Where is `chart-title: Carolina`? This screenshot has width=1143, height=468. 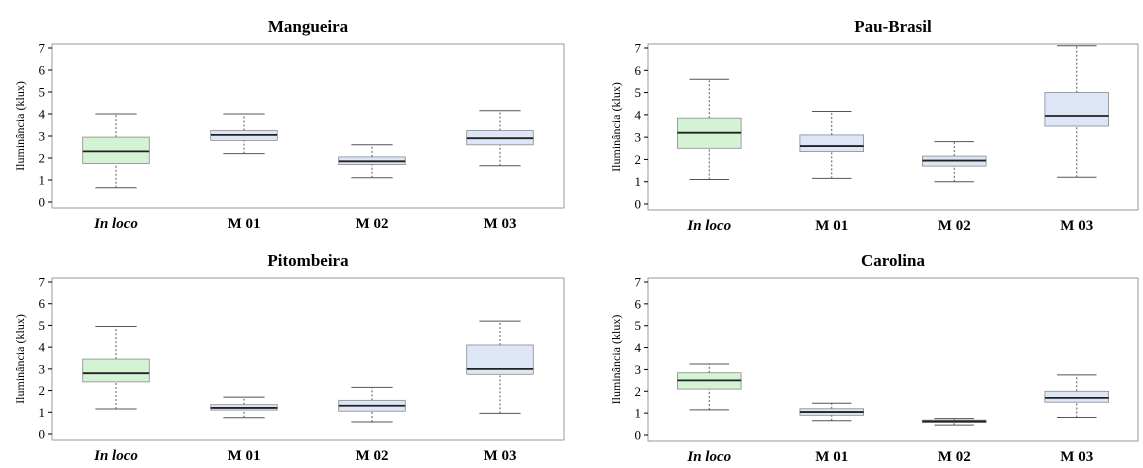
chart-title: Carolina is located at coordinates (893, 260).